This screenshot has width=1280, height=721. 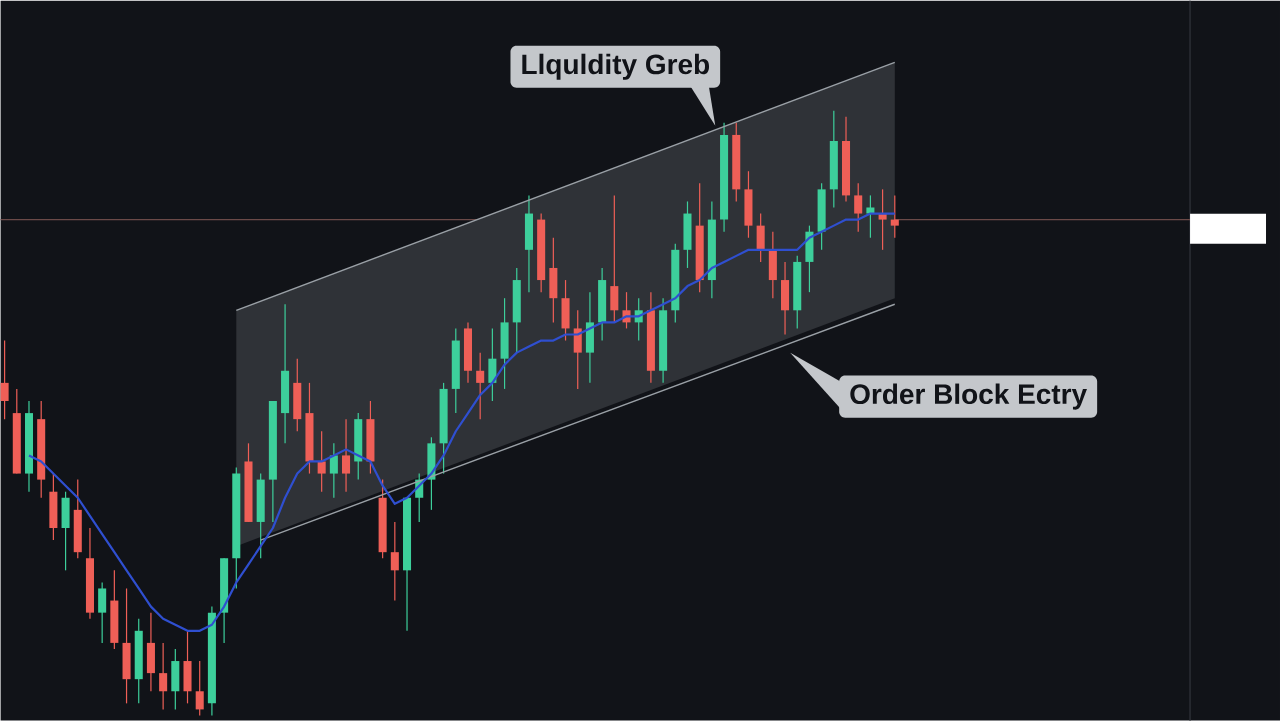 I want to click on text: Llquldity Greb, so click(x=616, y=66).